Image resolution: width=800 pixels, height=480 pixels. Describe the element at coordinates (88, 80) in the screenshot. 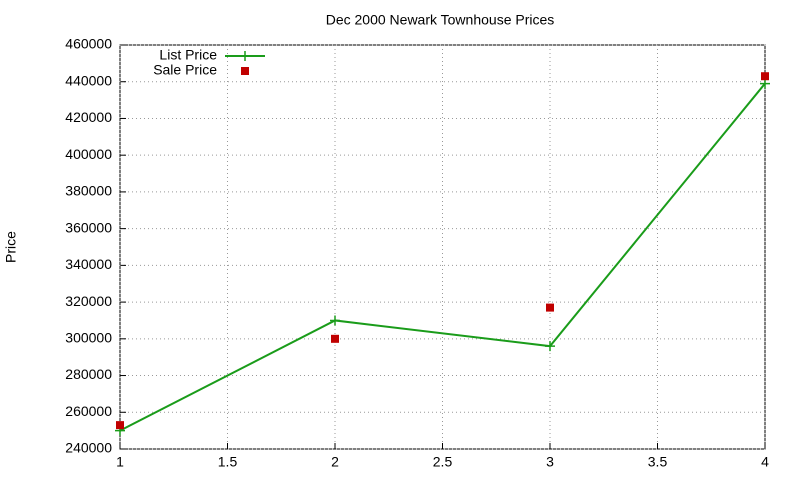

I see `y-tick-label: 440000` at that location.